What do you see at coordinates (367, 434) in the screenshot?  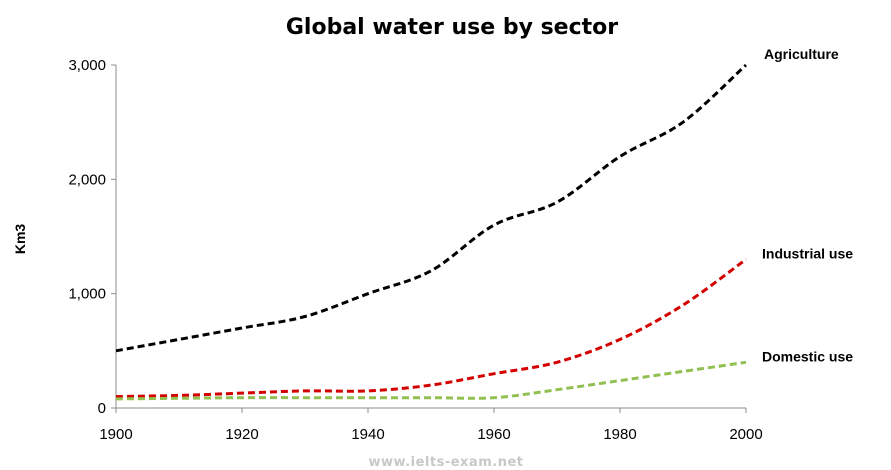 I see `x-tick-label: 1940` at bounding box center [367, 434].